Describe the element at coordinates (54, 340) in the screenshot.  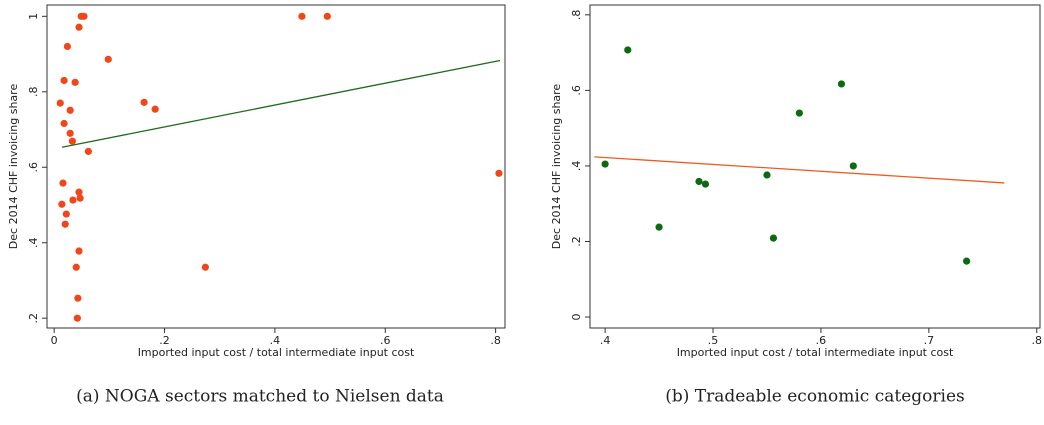
I see `x-tick-label: 0` at that location.